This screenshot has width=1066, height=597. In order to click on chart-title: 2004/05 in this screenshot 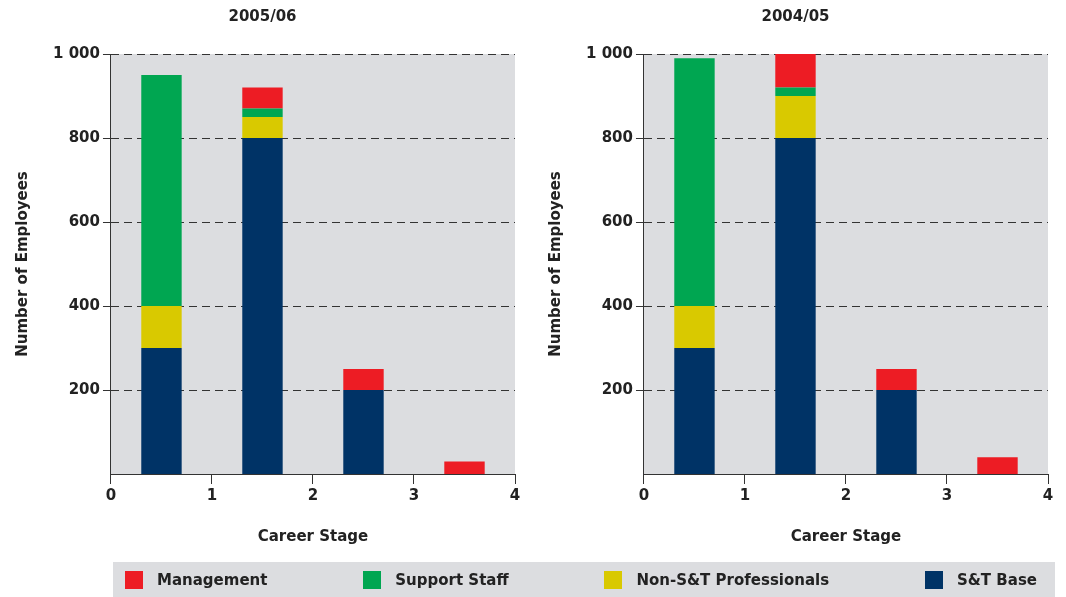, I will do `click(795, 15)`.